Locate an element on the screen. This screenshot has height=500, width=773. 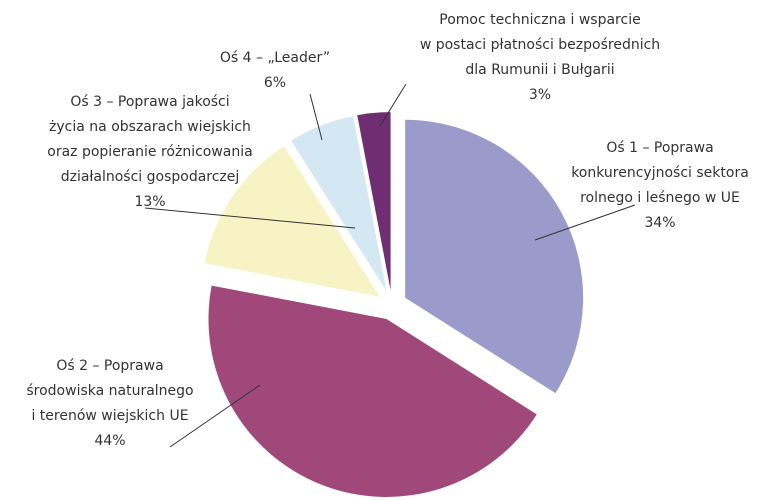
label-line: Oś 1 – Poprawa is located at coordinates (659, 148).